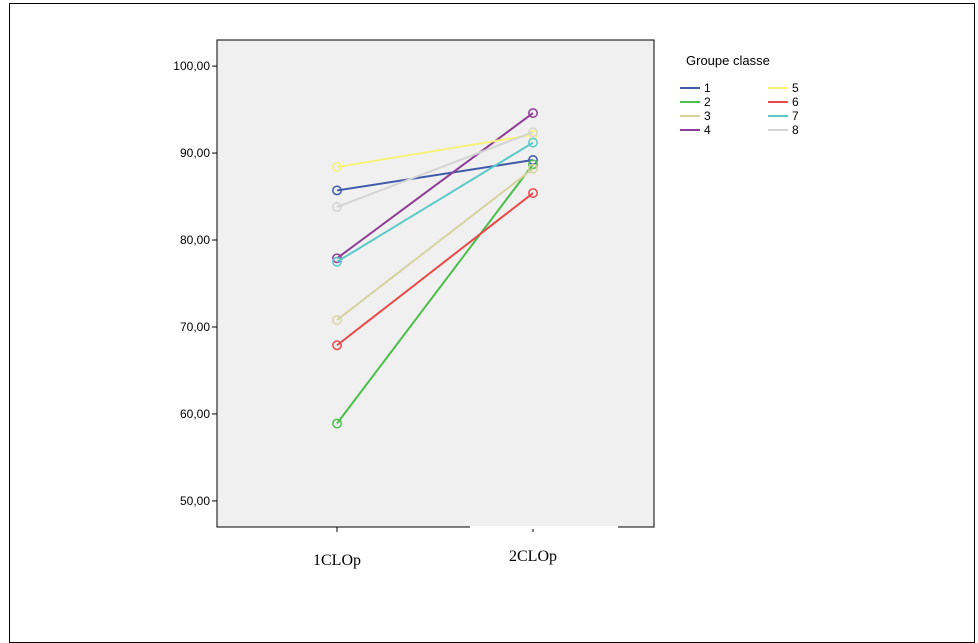  I want to click on legend-item-5: 5, so click(783, 88).